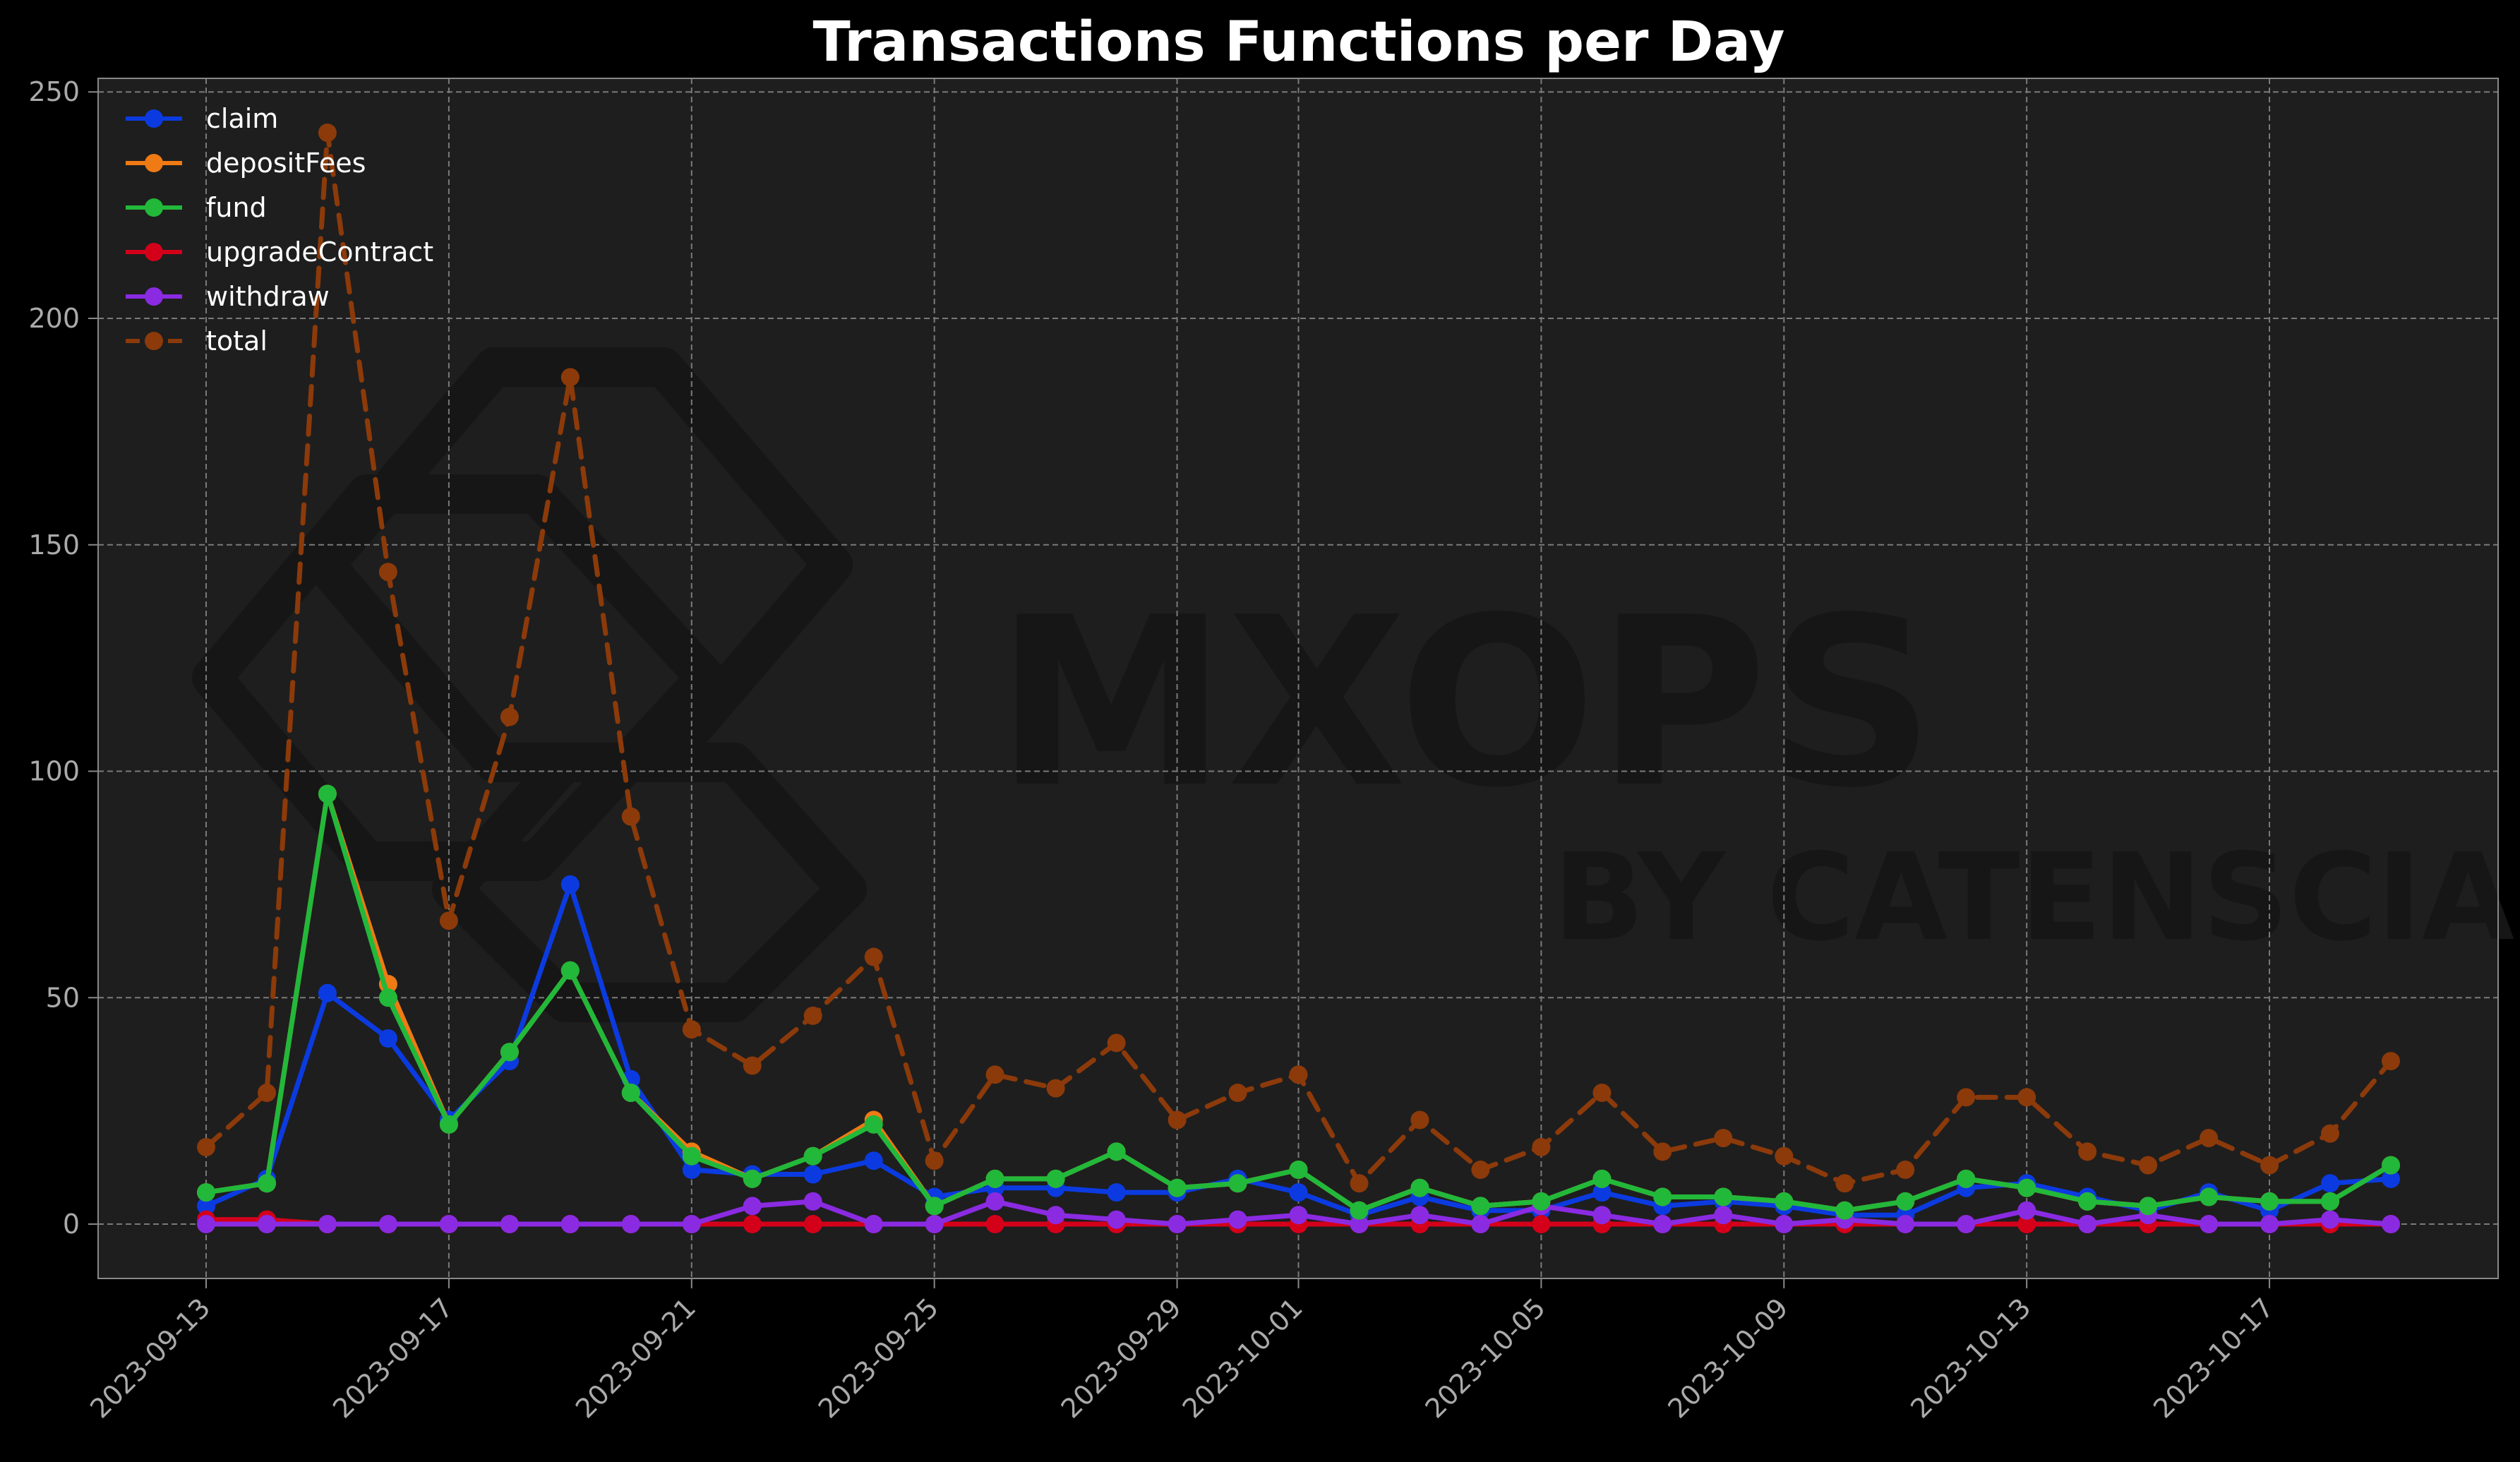  Describe the element at coordinates (1299, 42) in the screenshot. I see `chart-title: Transactions Functions per Day` at that location.